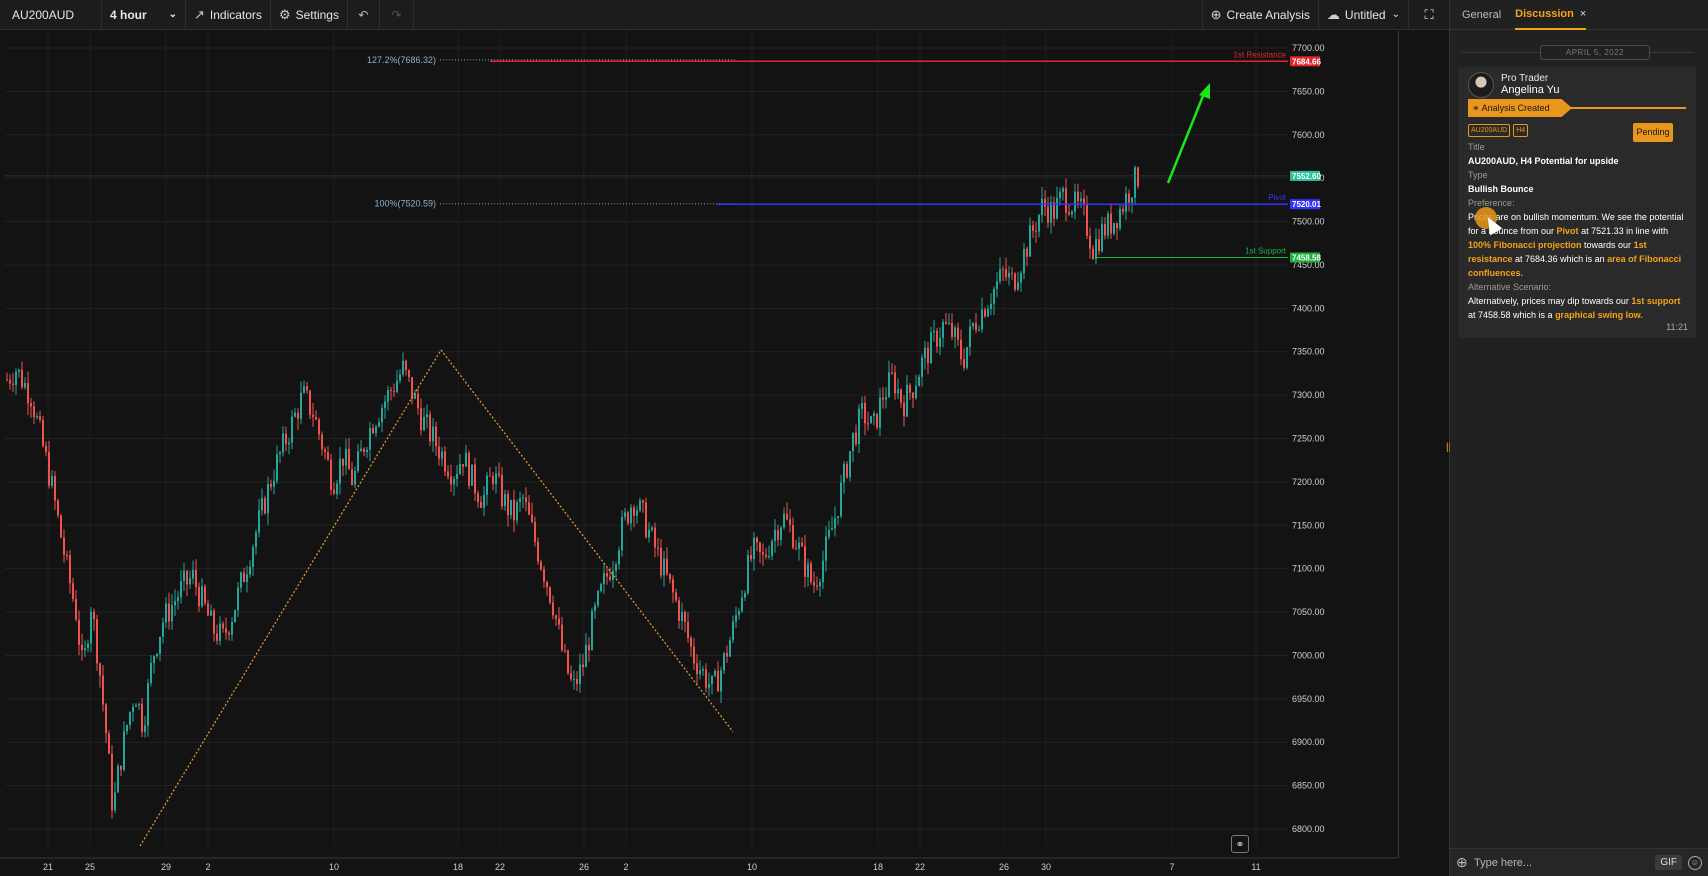 This screenshot has width=1708, height=876. Describe the element at coordinates (364, 15) in the screenshot. I see `undo-button: ↶` at that location.